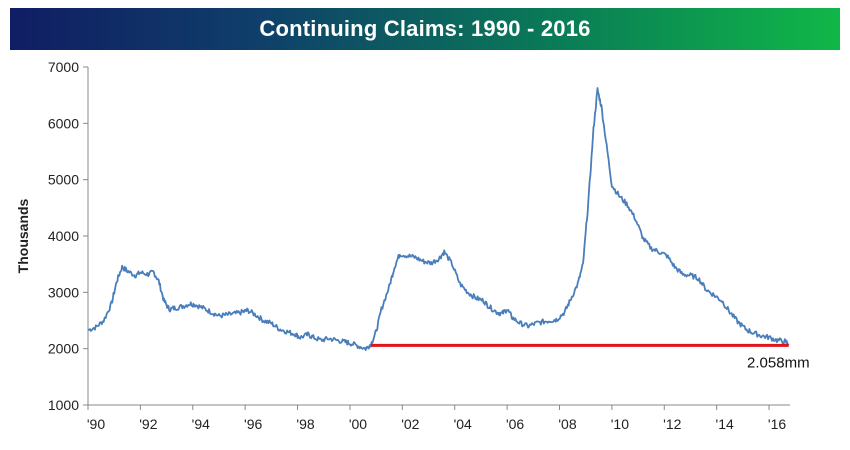 This screenshot has height=450, width=850. I want to click on y-axis-label: Thousands, so click(23, 235).